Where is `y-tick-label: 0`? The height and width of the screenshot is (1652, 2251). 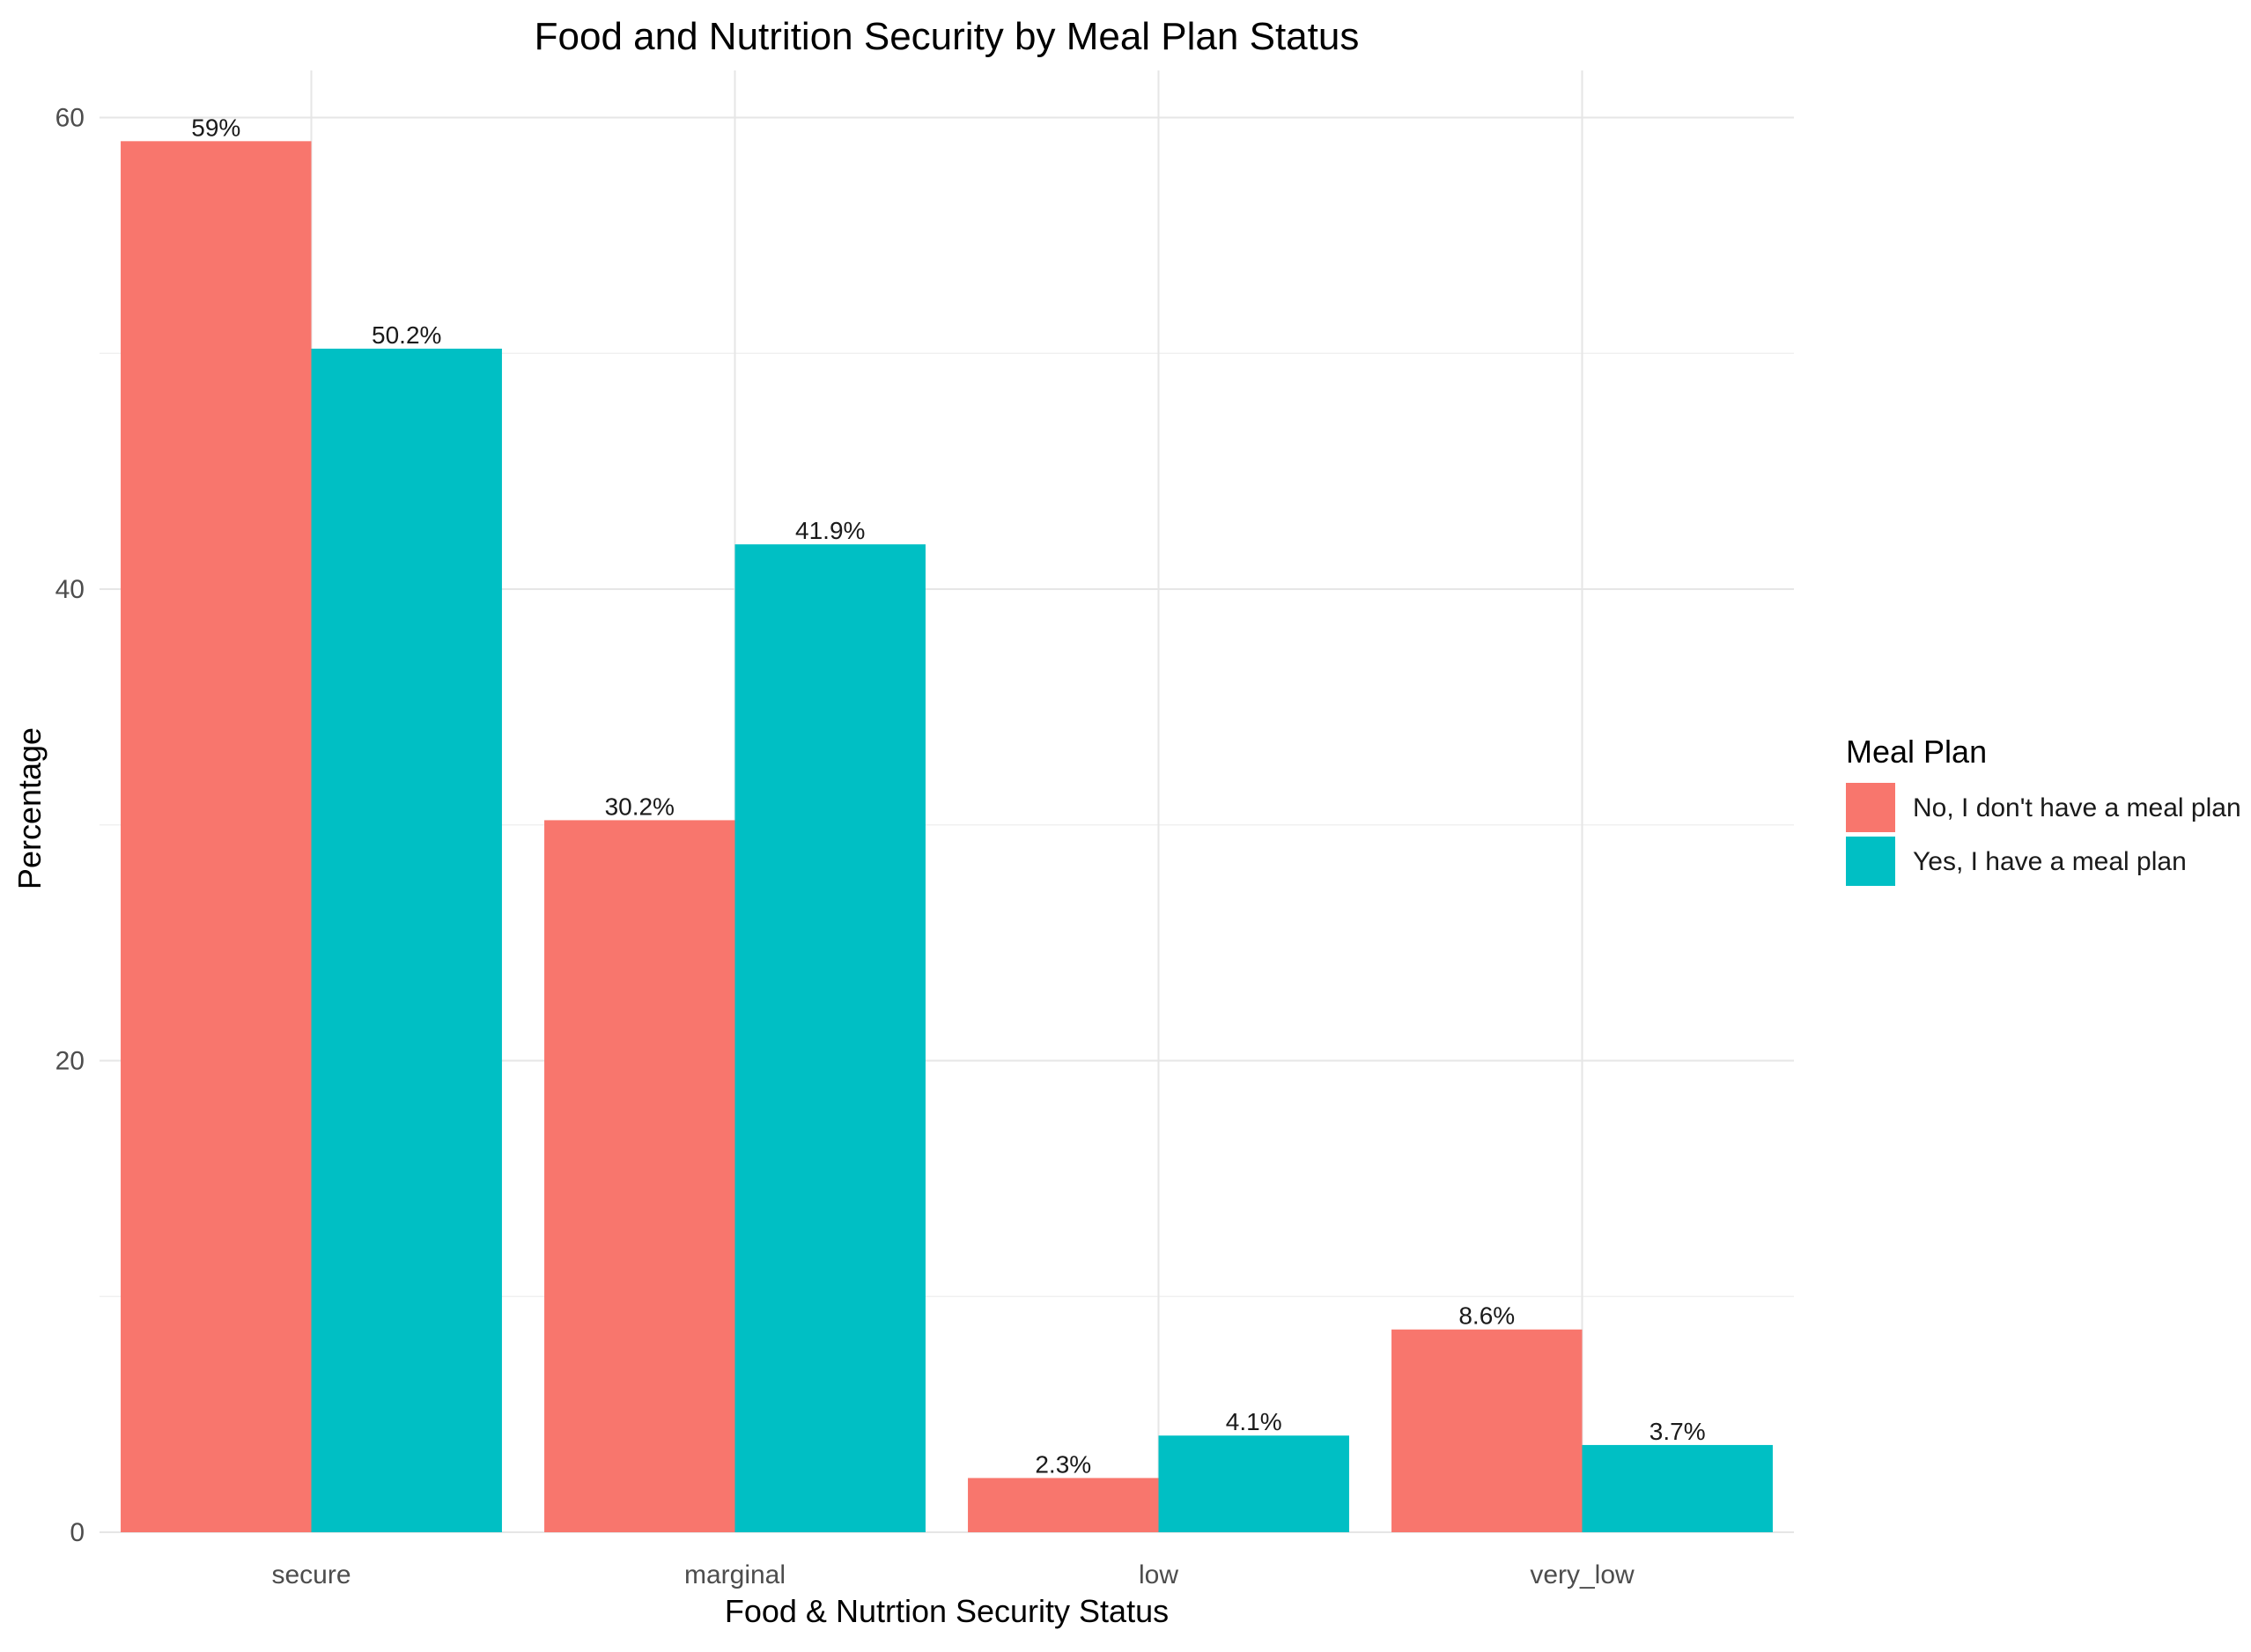 y-tick-label: 0 is located at coordinates (77, 1533).